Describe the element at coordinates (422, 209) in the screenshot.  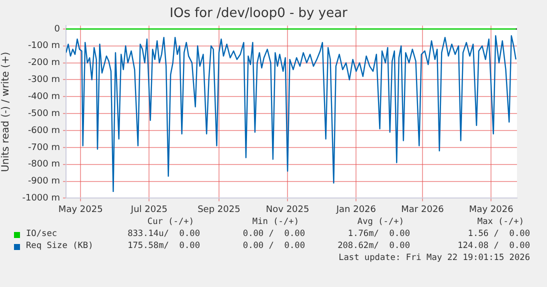
I see `x-tick-label: Mar 2026` at that location.